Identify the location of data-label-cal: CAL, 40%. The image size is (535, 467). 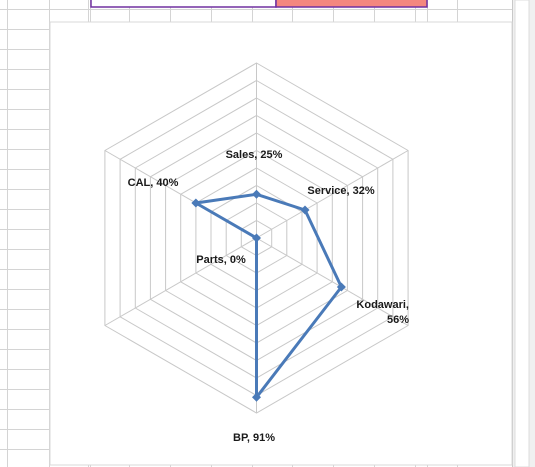
(153, 183).